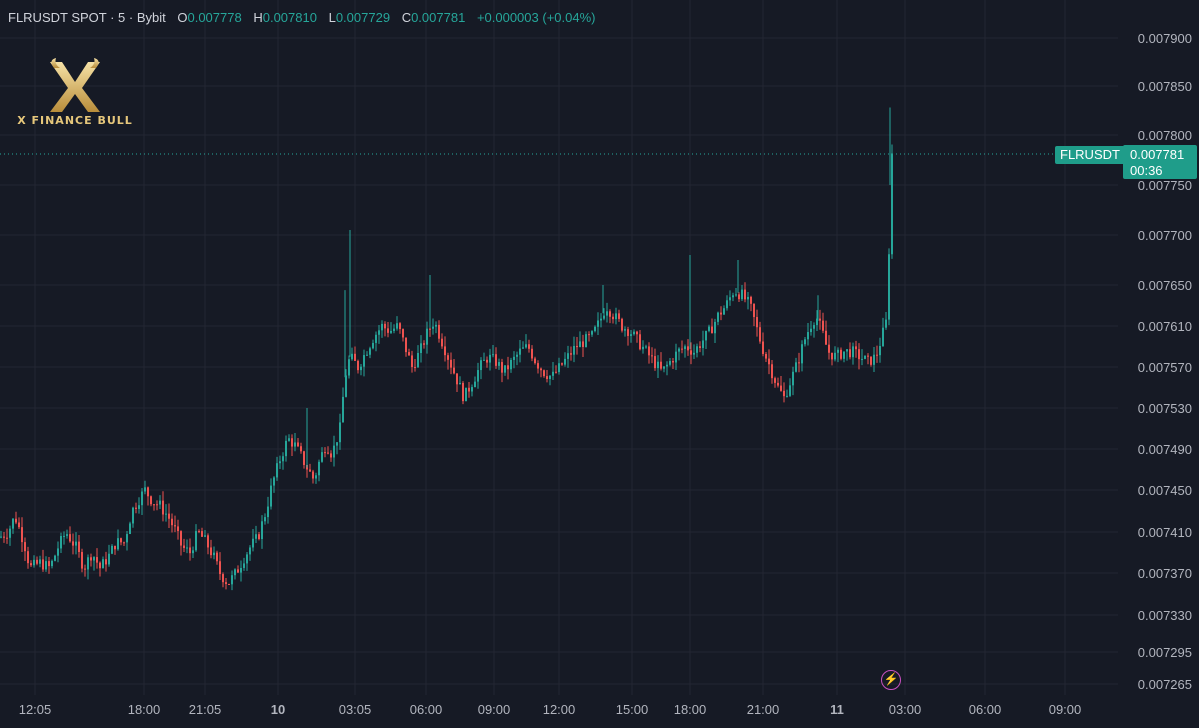  I want to click on lightning-bolt-icon: ⚡, so click(891, 680).